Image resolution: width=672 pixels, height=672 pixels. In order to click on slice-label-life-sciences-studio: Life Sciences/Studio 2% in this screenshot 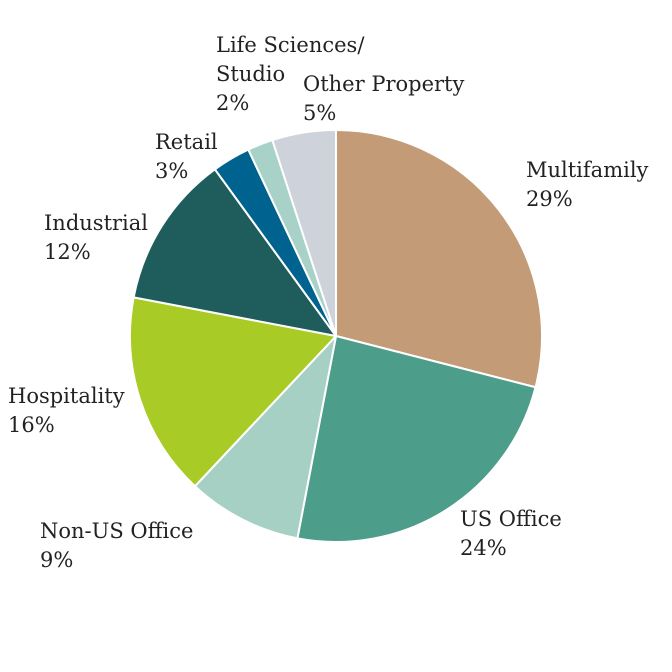, I will do `click(290, 74)`.